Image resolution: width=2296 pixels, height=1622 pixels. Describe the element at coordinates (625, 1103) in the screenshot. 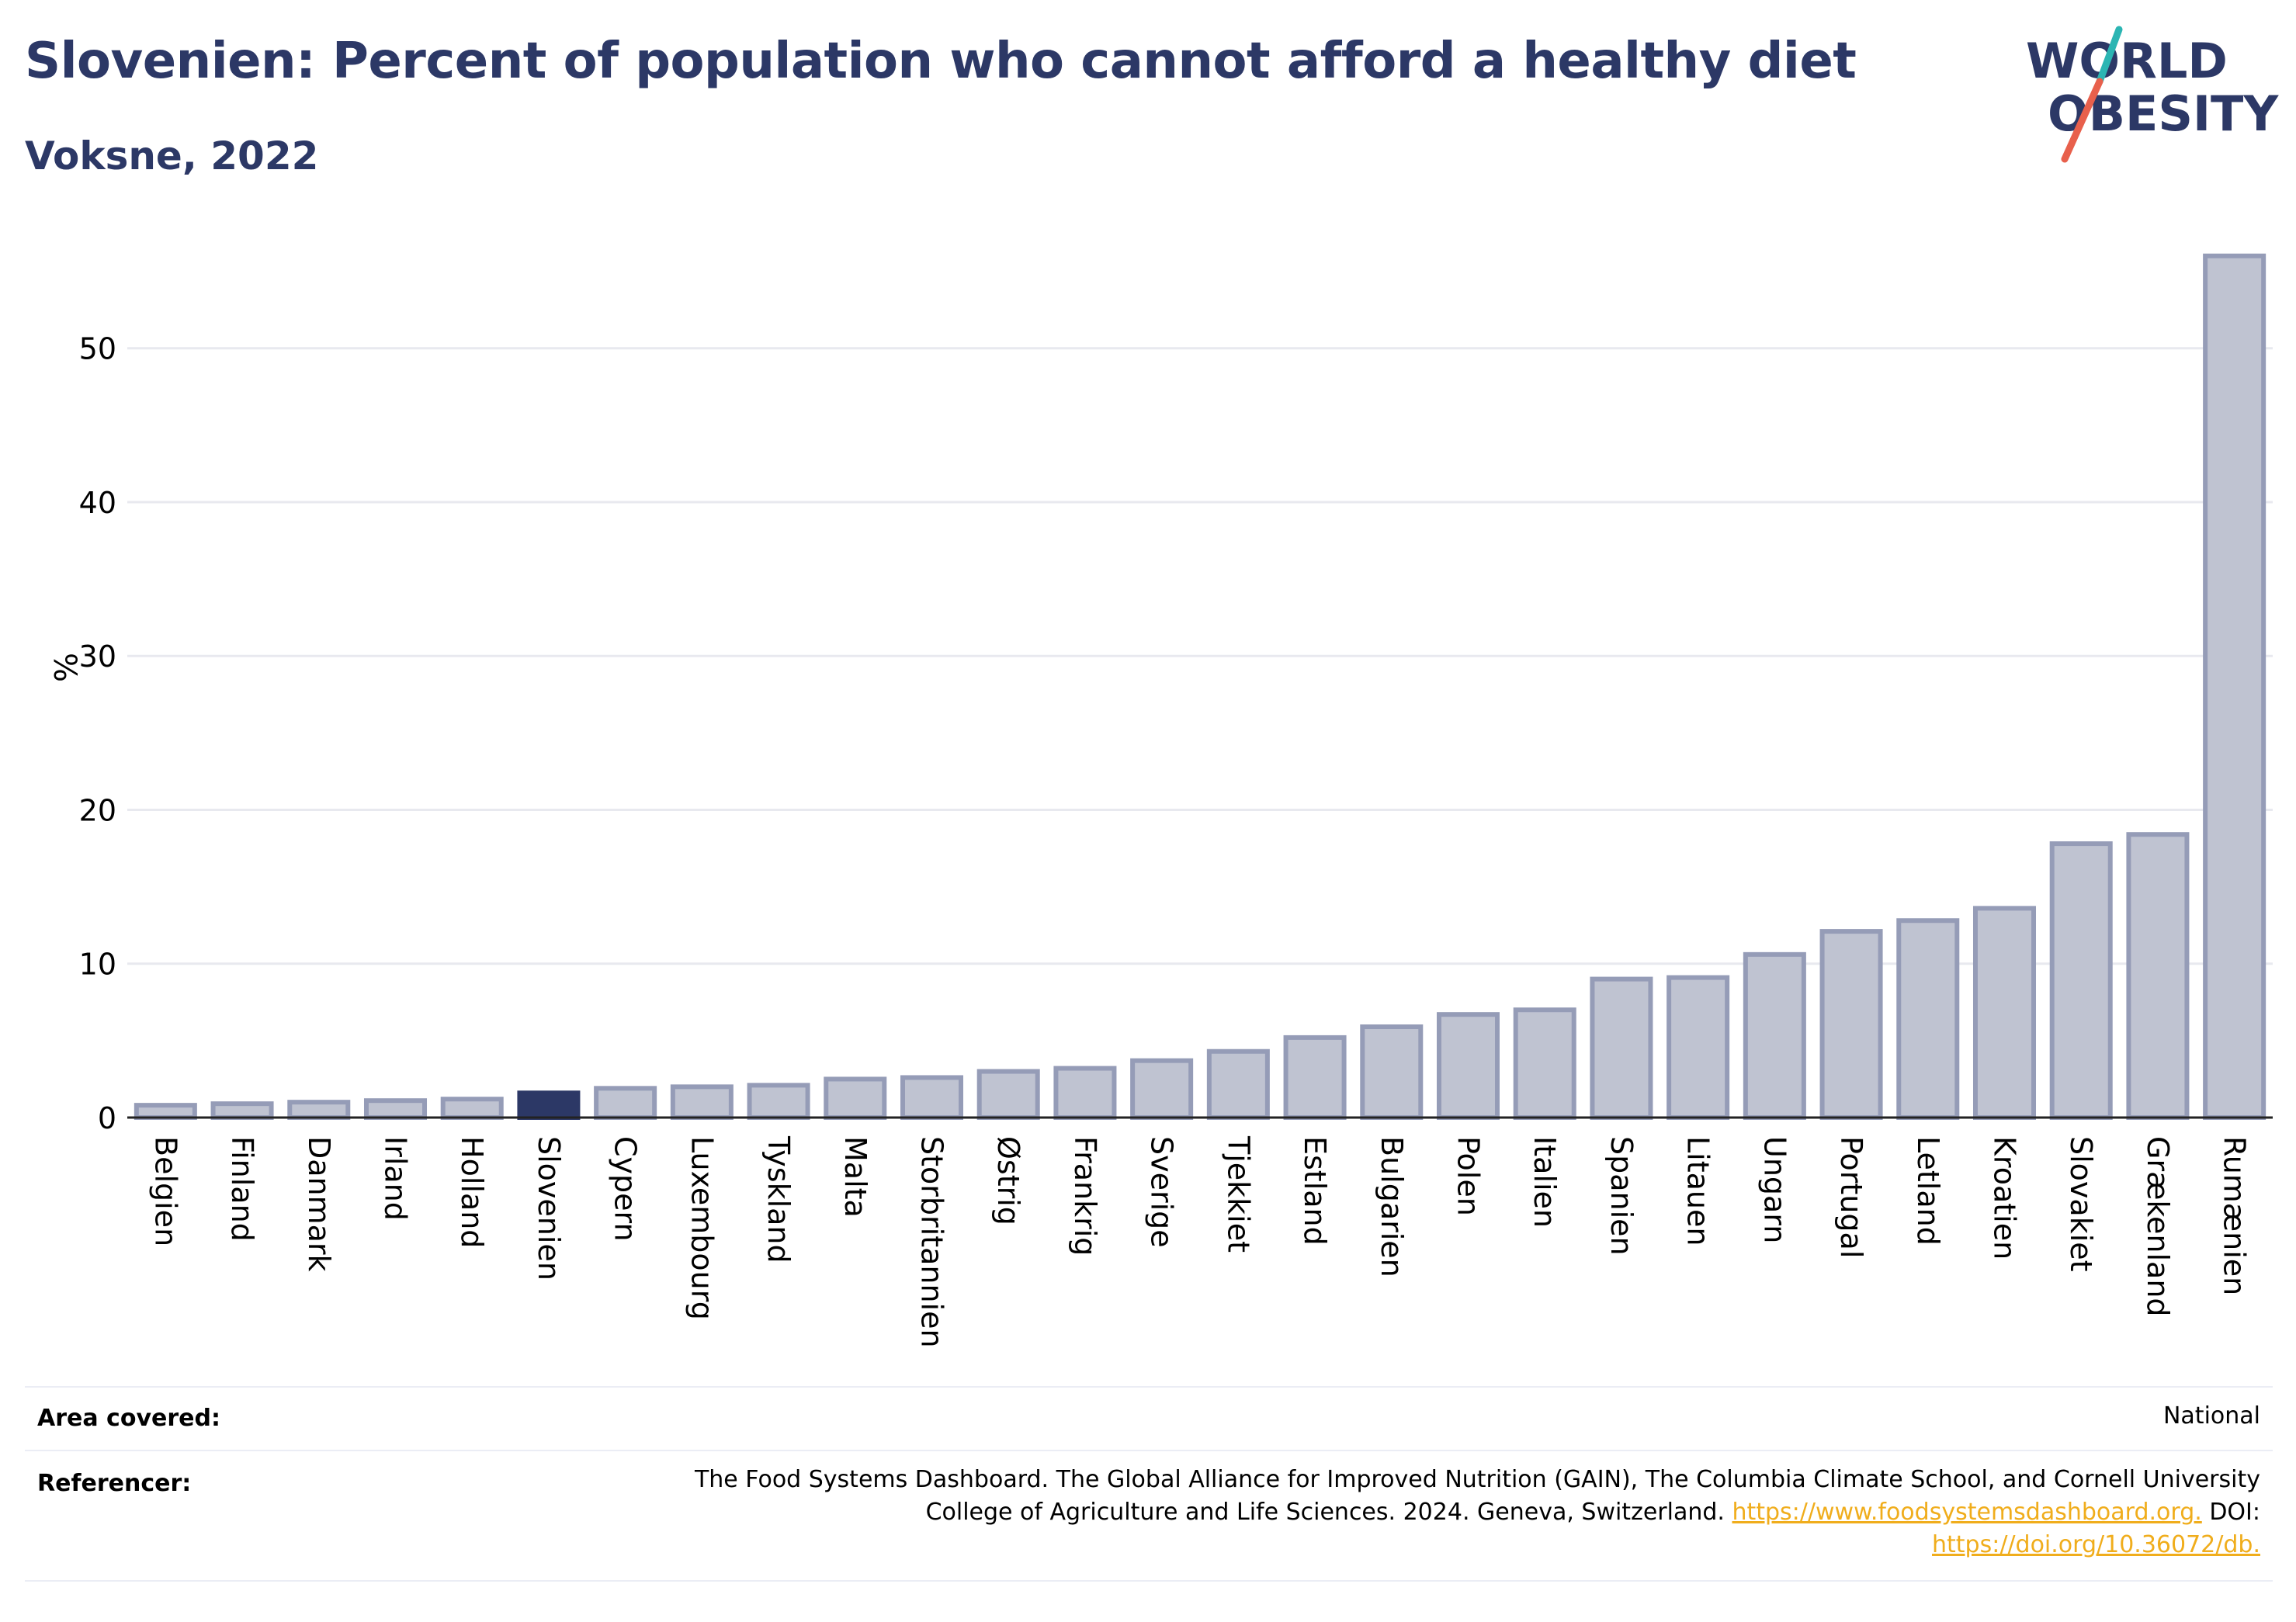

I see `bar-cypern` at that location.